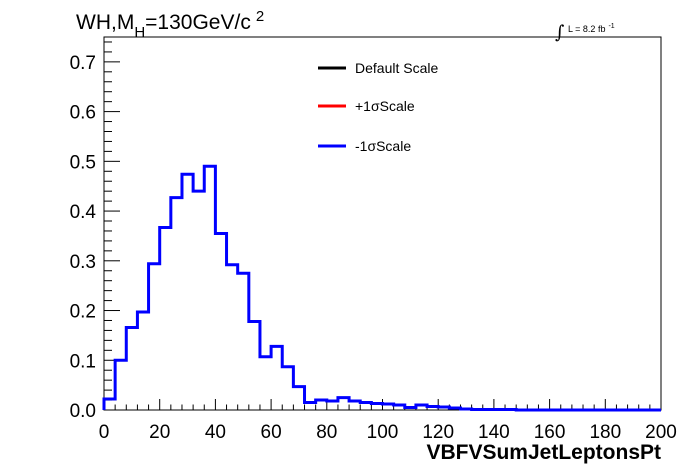 The width and height of the screenshot is (696, 472). Describe the element at coordinates (438, 432) in the screenshot. I see `x-tick-label: 120` at that location.